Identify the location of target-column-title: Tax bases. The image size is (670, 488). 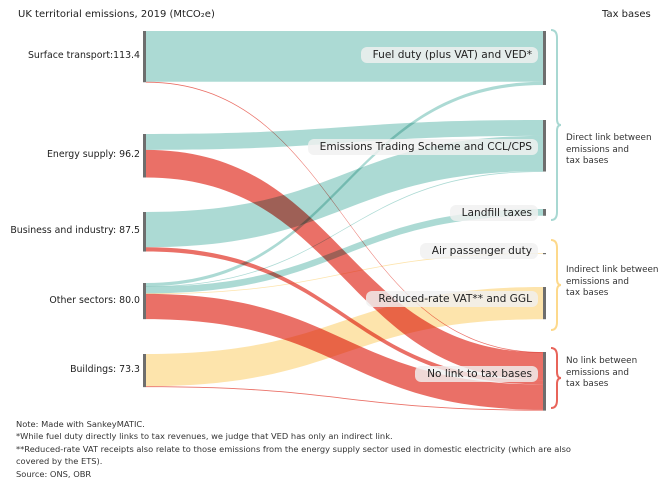
(626, 14).